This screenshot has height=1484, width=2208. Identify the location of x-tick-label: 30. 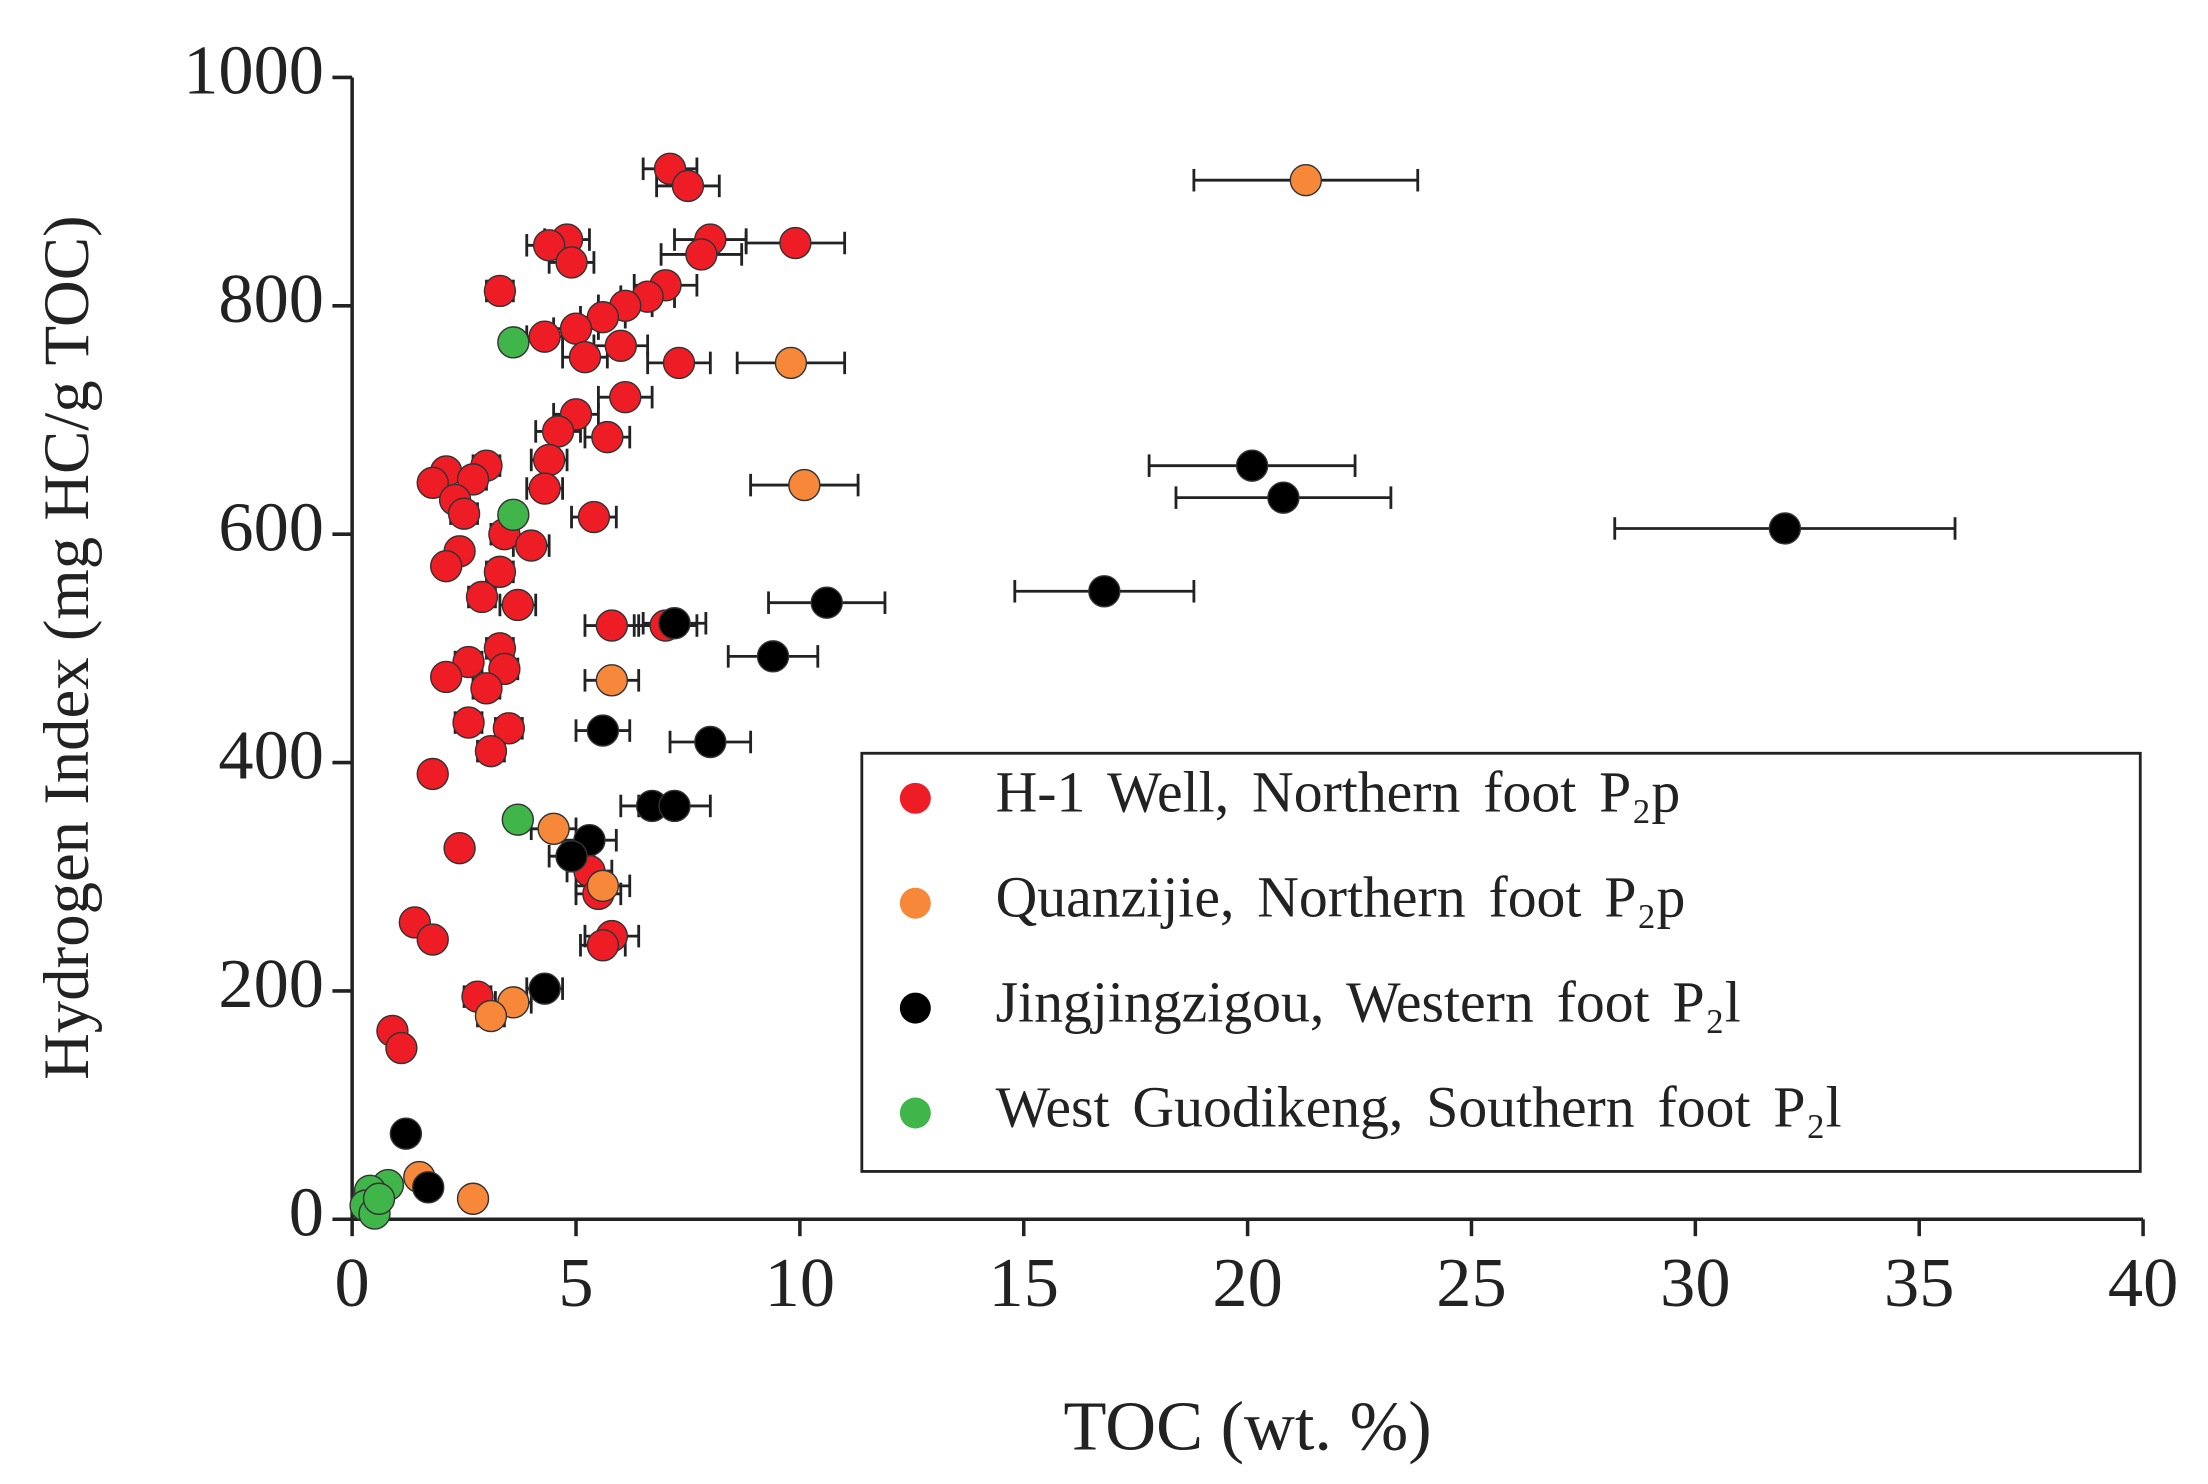
(1695, 1283).